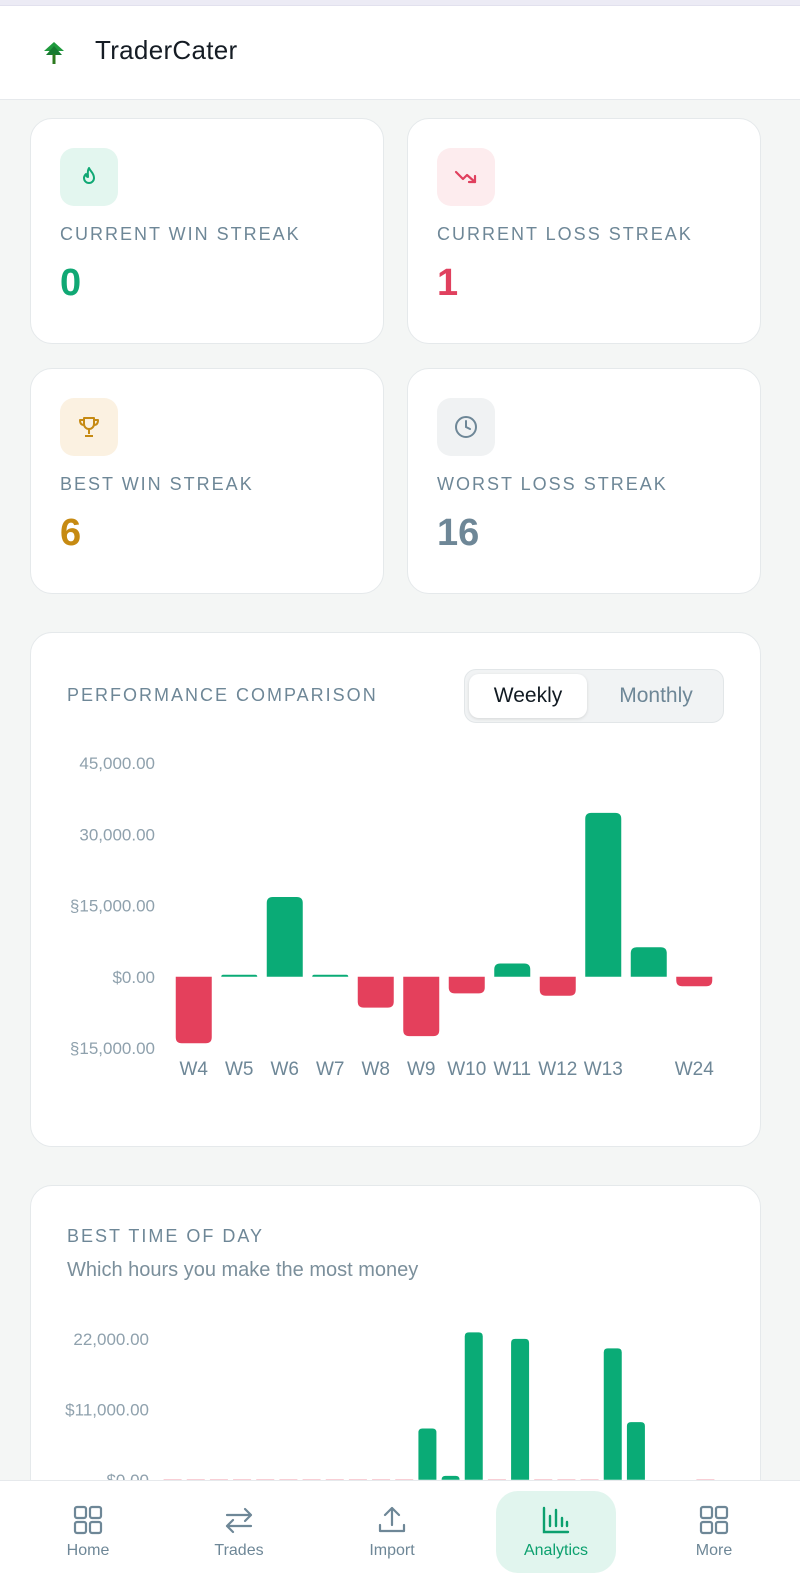  I want to click on x-tick-label: W10, so click(466, 1069).